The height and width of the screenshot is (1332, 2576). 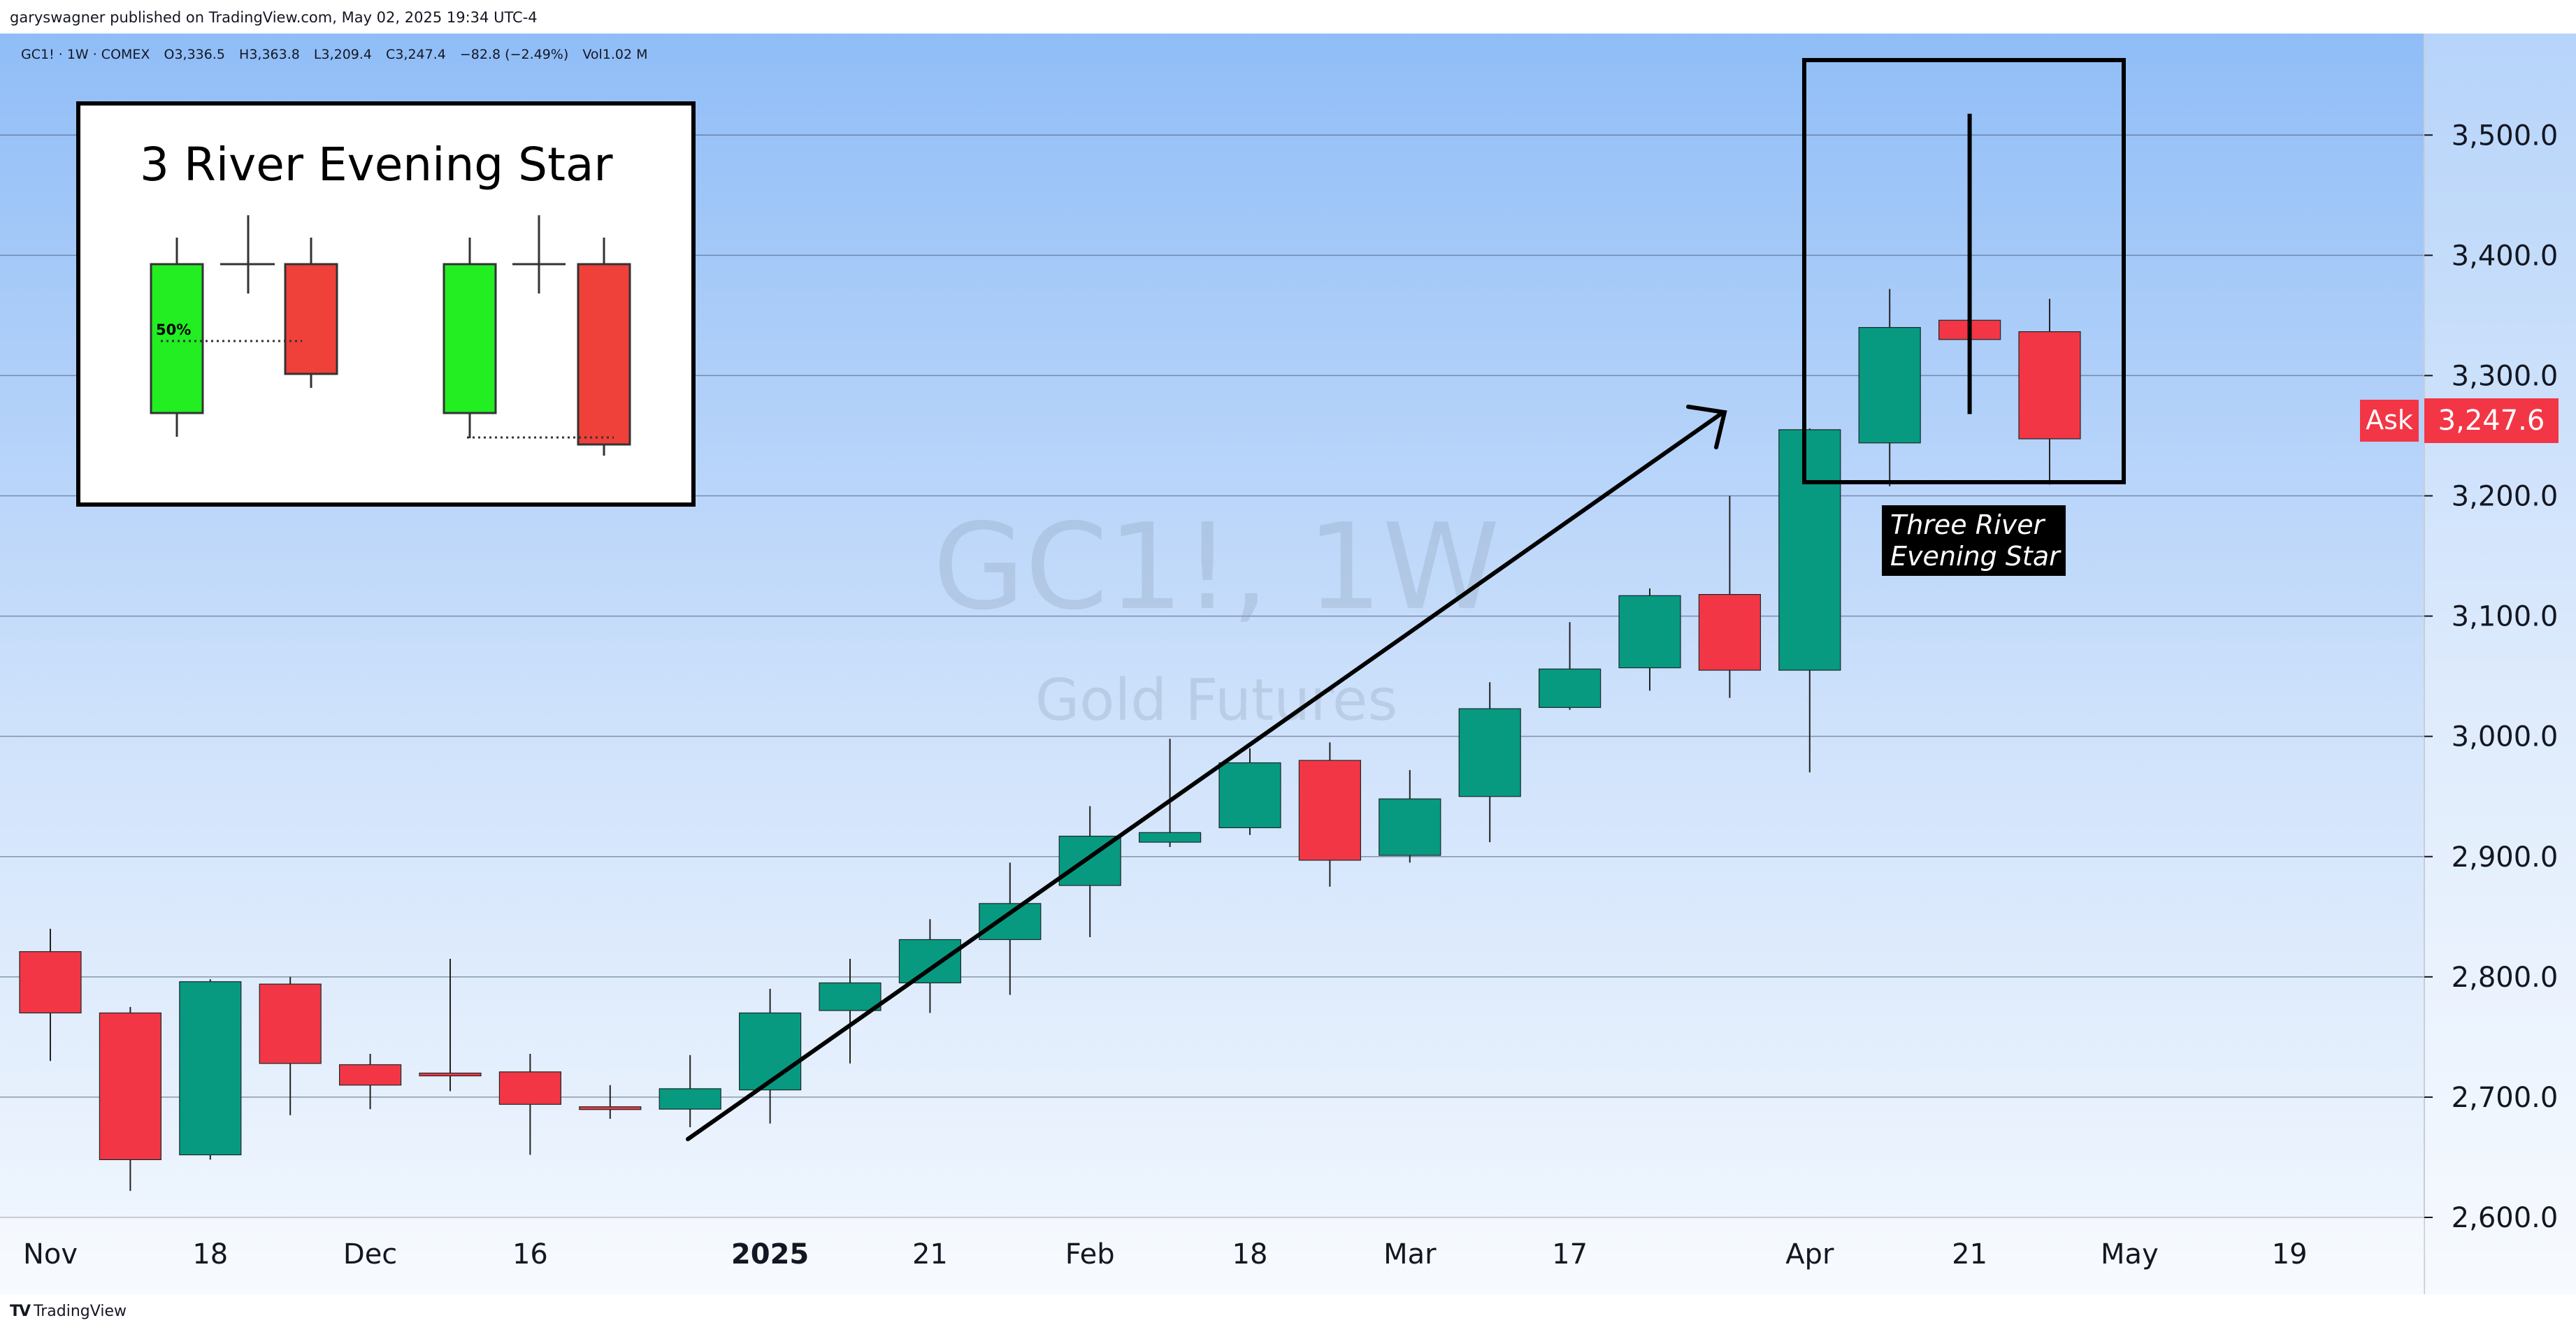 What do you see at coordinates (85, 54) in the screenshot?
I see `legend-symbol: GC1! · 1W · COMEX` at bounding box center [85, 54].